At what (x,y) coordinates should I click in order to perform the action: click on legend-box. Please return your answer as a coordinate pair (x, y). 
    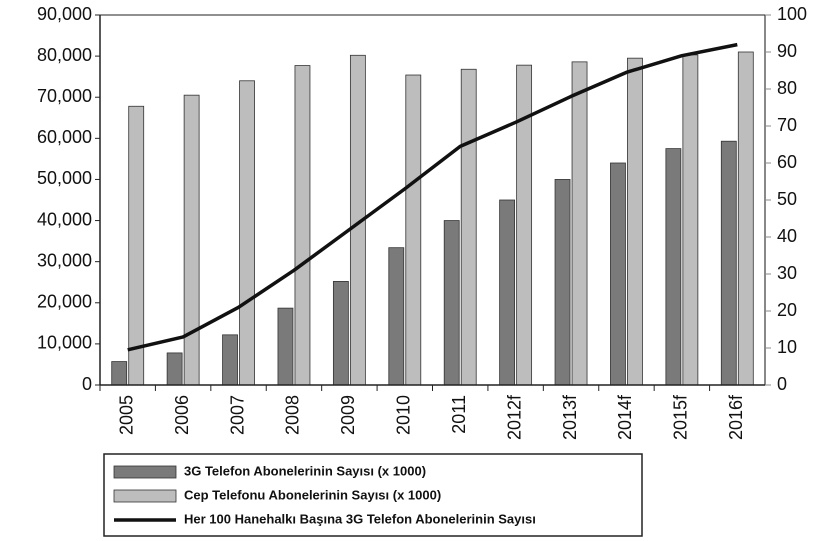
    Looking at the image, I should click on (373, 495).